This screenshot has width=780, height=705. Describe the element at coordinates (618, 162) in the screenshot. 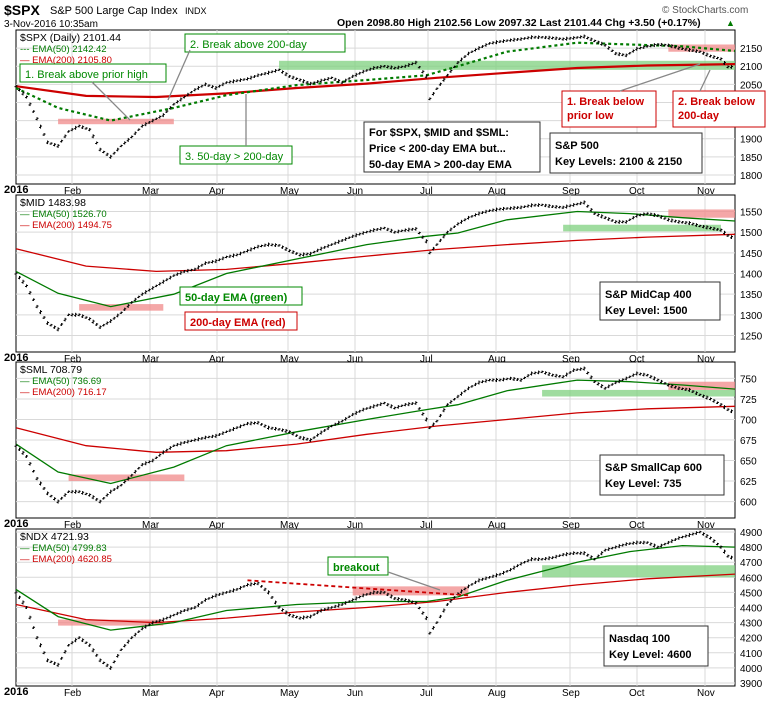

I see `key-level-text-line-2: Key Levels: 2100 & 2150` at that location.